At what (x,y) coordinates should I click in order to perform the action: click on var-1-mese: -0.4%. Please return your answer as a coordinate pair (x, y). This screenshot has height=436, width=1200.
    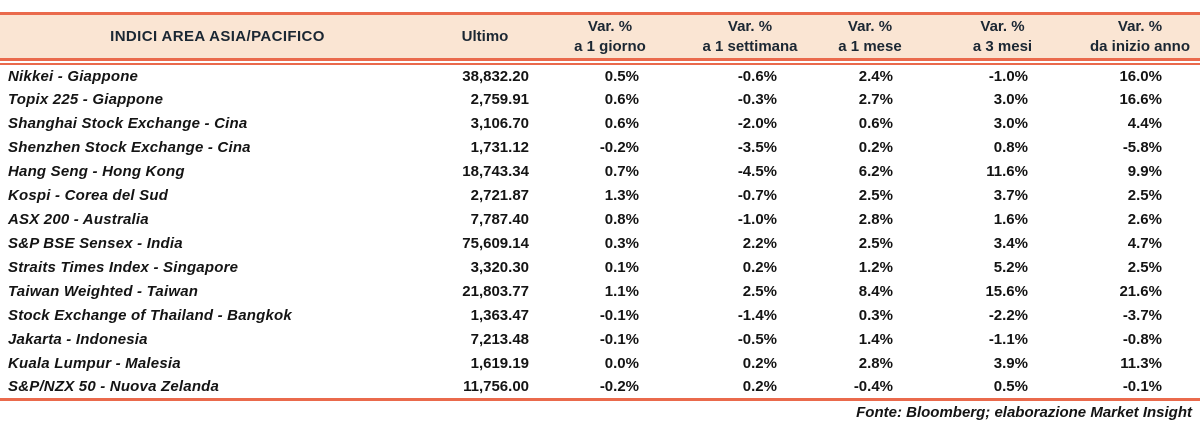
    Looking at the image, I should click on (870, 388).